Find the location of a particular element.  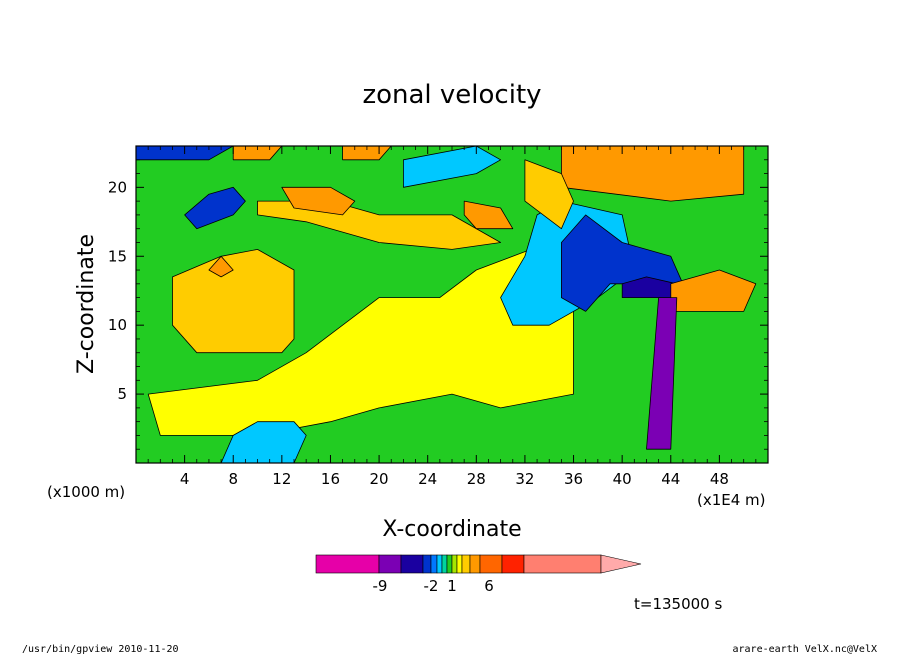

x-tick-label: 12 is located at coordinates (281, 479).